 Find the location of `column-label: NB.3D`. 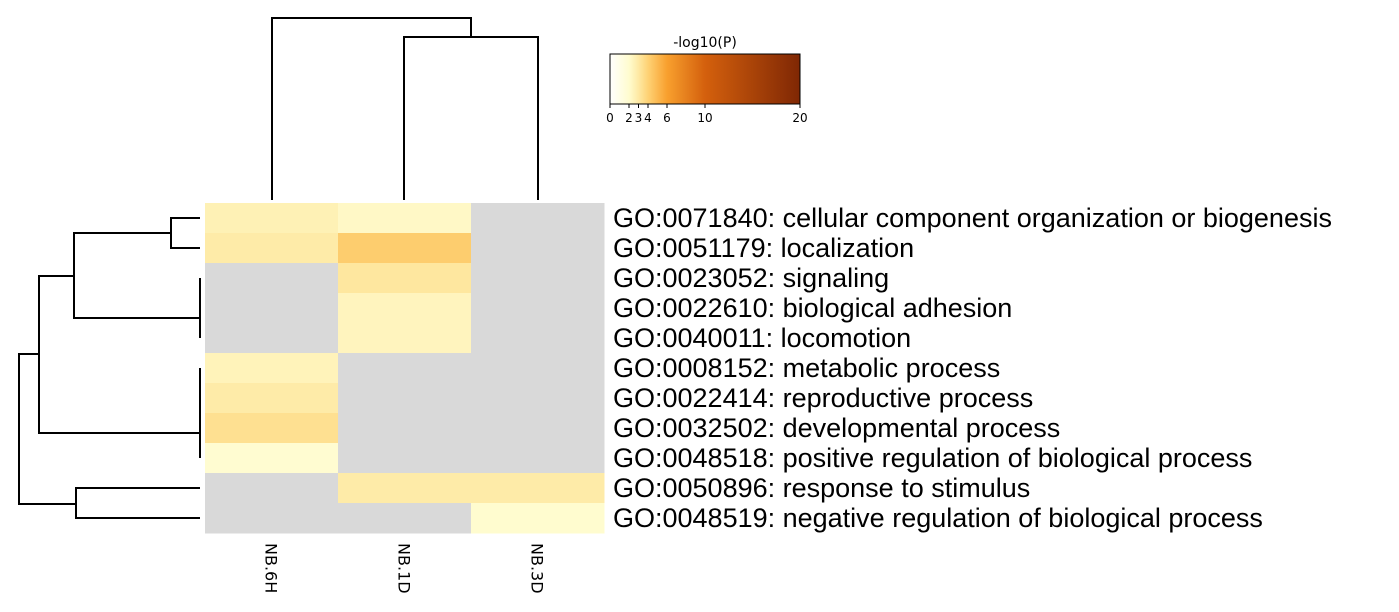

column-label: NB.3D is located at coordinates (537, 568).